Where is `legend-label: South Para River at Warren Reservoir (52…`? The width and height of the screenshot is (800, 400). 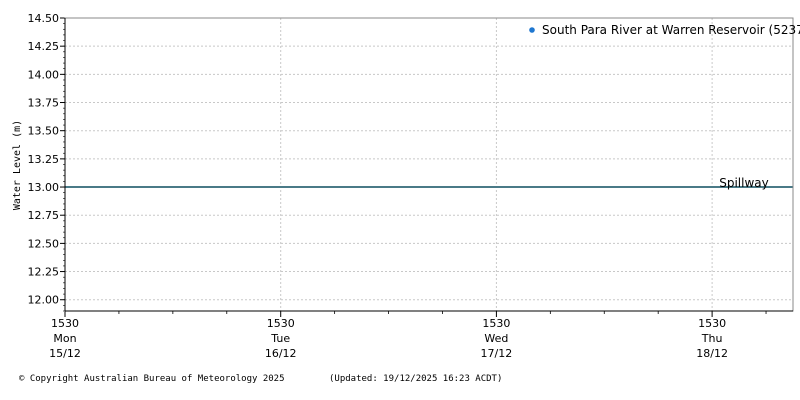 legend-label: South Para River at Warren Reservoir (52… is located at coordinates (671, 30).